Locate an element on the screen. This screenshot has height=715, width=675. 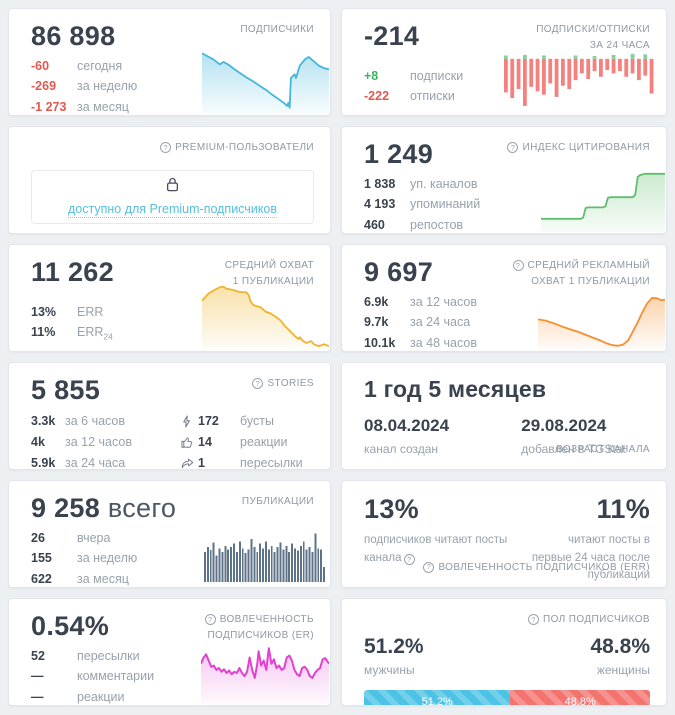
premium-card-title: PREMIUM-ПОЛЬЗОВАТЕЛИ is located at coordinates (237, 148).